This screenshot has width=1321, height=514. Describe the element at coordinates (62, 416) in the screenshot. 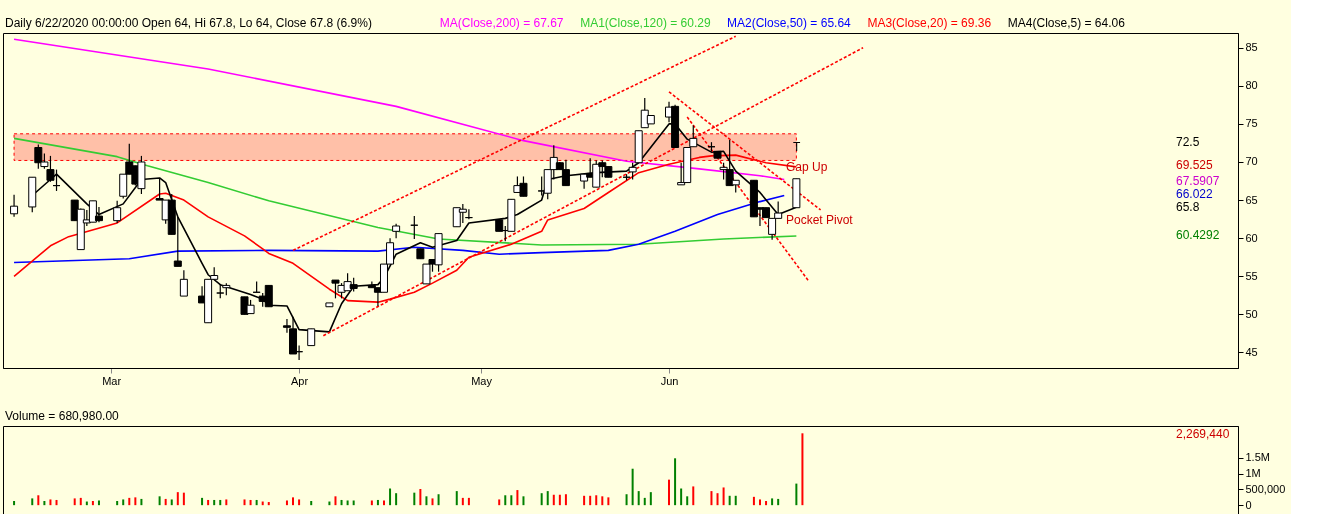

I see `chart-title: Volume = 680,980.00` at that location.